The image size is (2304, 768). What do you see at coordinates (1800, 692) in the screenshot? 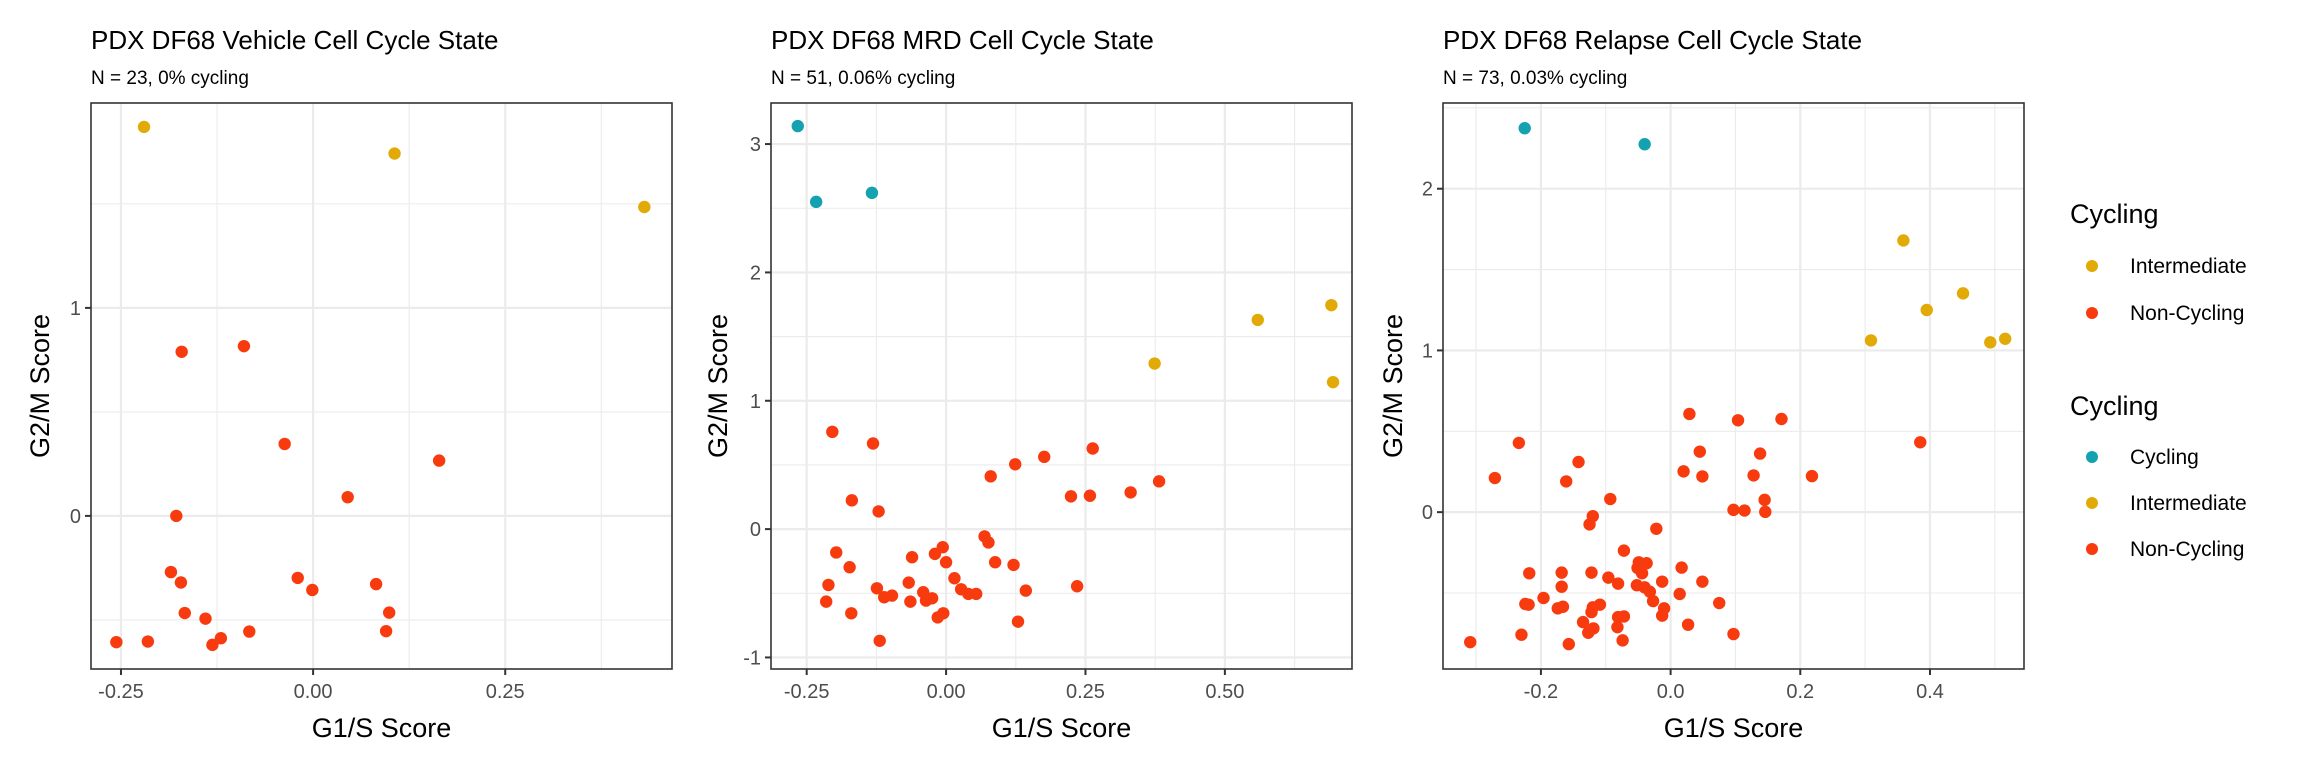
I see `x-tick-label: 0.2` at bounding box center [1800, 692].